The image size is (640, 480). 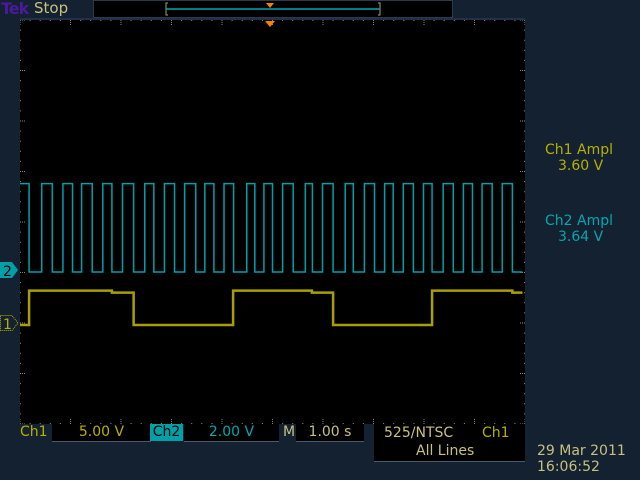 I want to click on ch2-scale: 2.00 V, so click(x=231, y=433).